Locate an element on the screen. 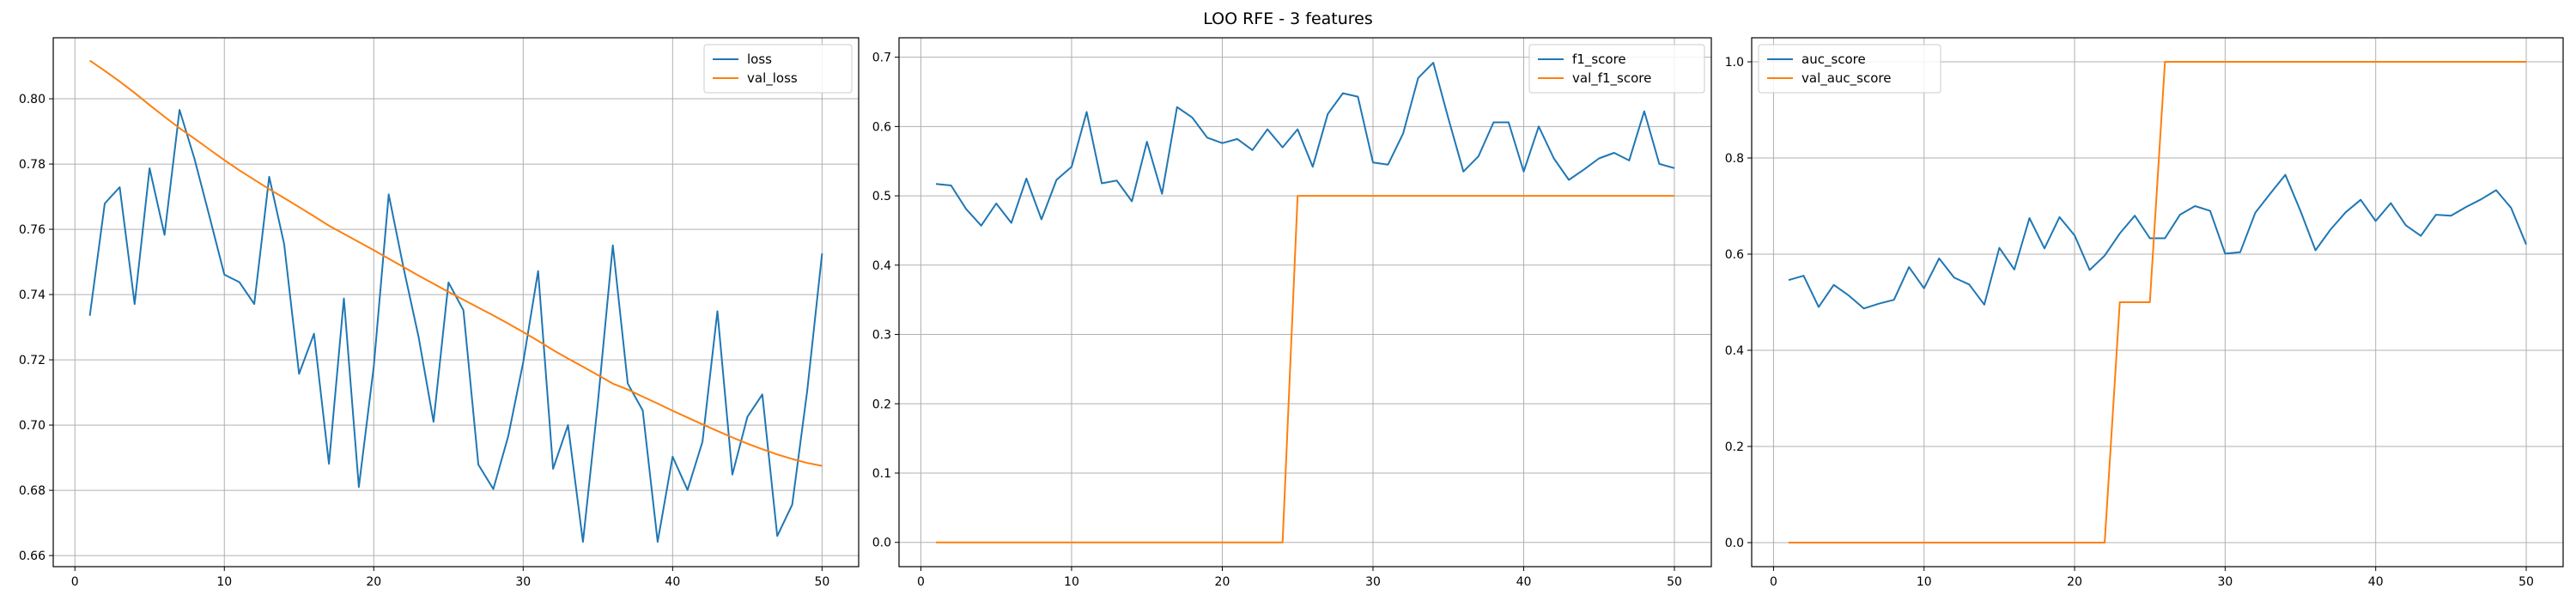 Image resolution: width=2576 pixels, height=601 pixels. legend: auc_score val_auc_score is located at coordinates (1850, 69).